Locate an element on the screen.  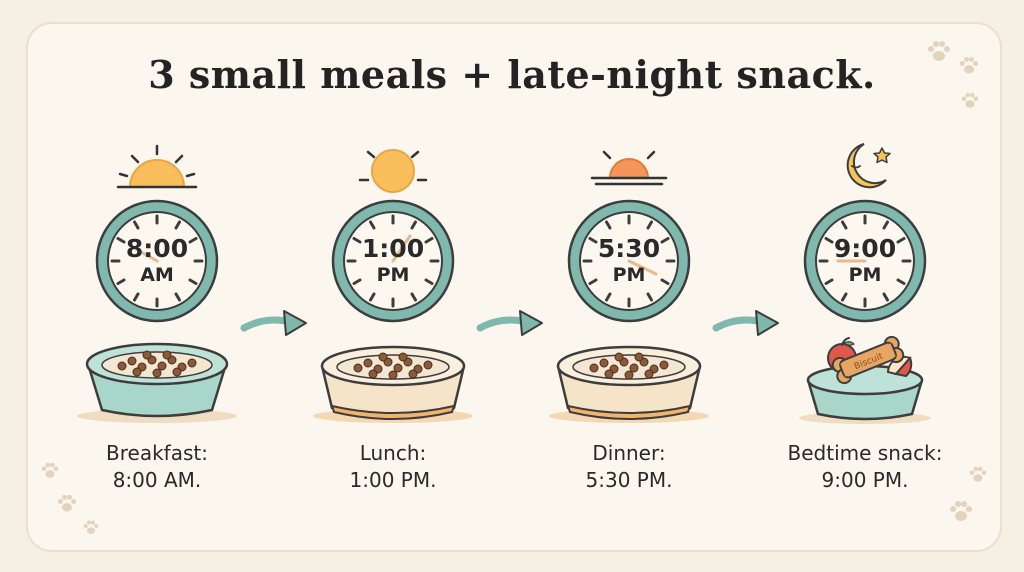
sun-icon is located at coordinates (393, 171).